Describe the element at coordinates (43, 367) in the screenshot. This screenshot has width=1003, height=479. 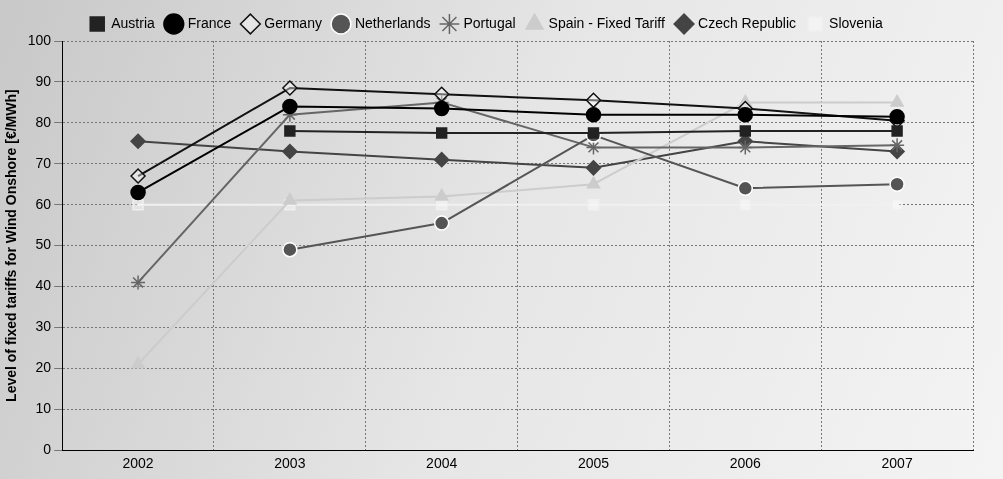
I see `y-tick-label: 20` at that location.